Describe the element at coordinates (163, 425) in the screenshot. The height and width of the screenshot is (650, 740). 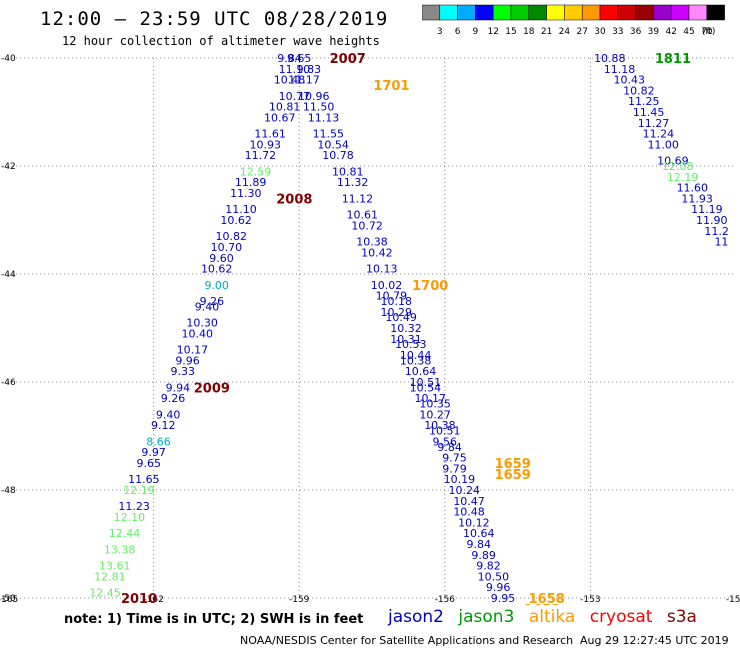
I see `wave-height-point: 9.12` at that location.